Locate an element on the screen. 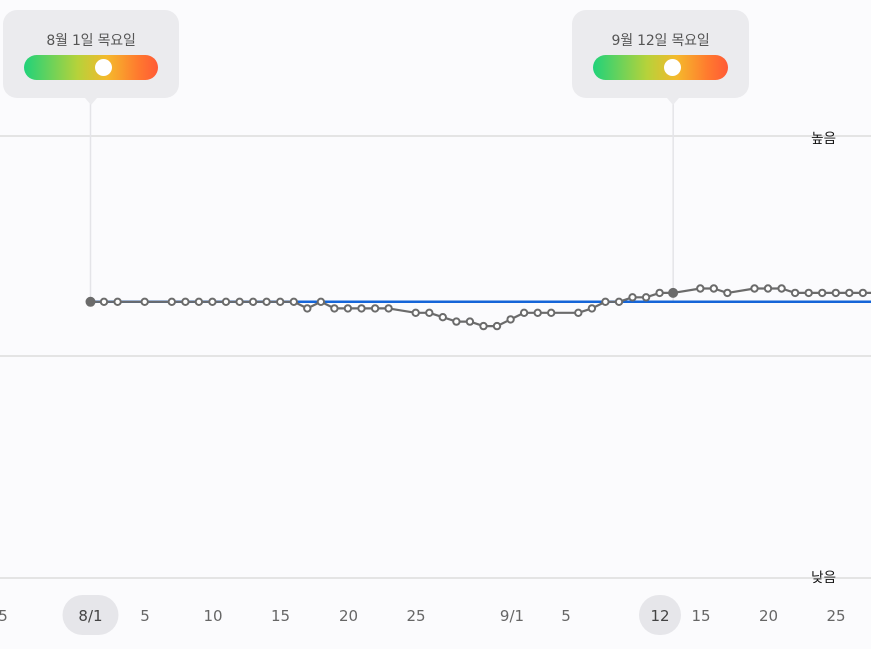 The image size is (871, 649). tick-highlight-8/1 is located at coordinates (90, 615).